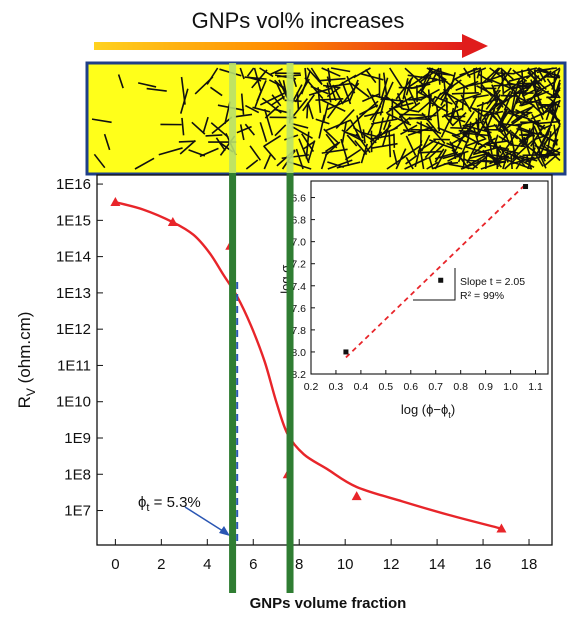  What do you see at coordinates (253, 564) in the screenshot?
I see `x-tick-label: 6` at bounding box center [253, 564].